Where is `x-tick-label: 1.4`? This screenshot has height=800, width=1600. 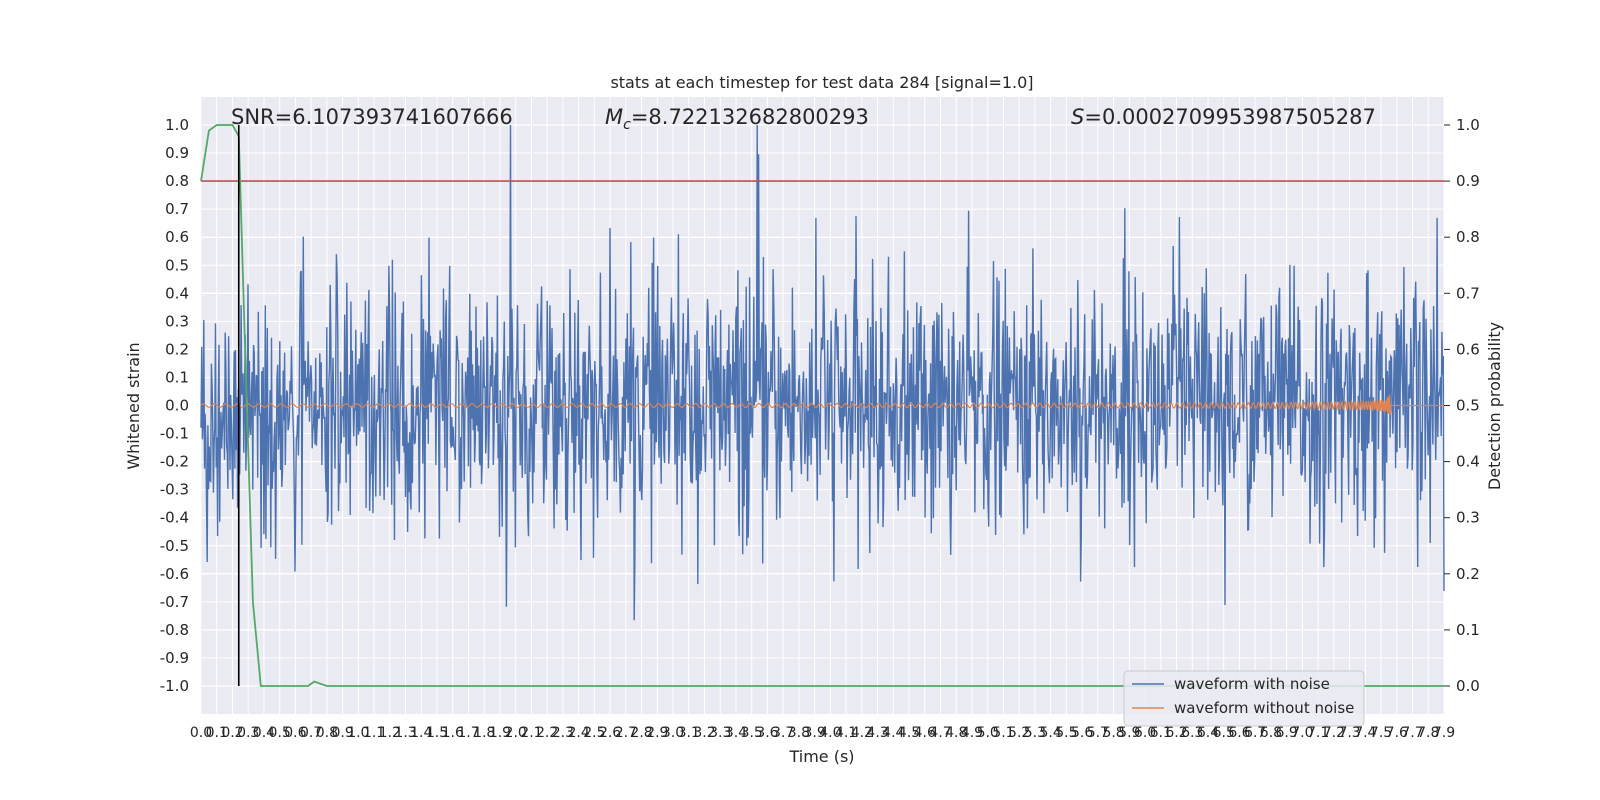
x-tick-label: 1.4 is located at coordinates (421, 733).